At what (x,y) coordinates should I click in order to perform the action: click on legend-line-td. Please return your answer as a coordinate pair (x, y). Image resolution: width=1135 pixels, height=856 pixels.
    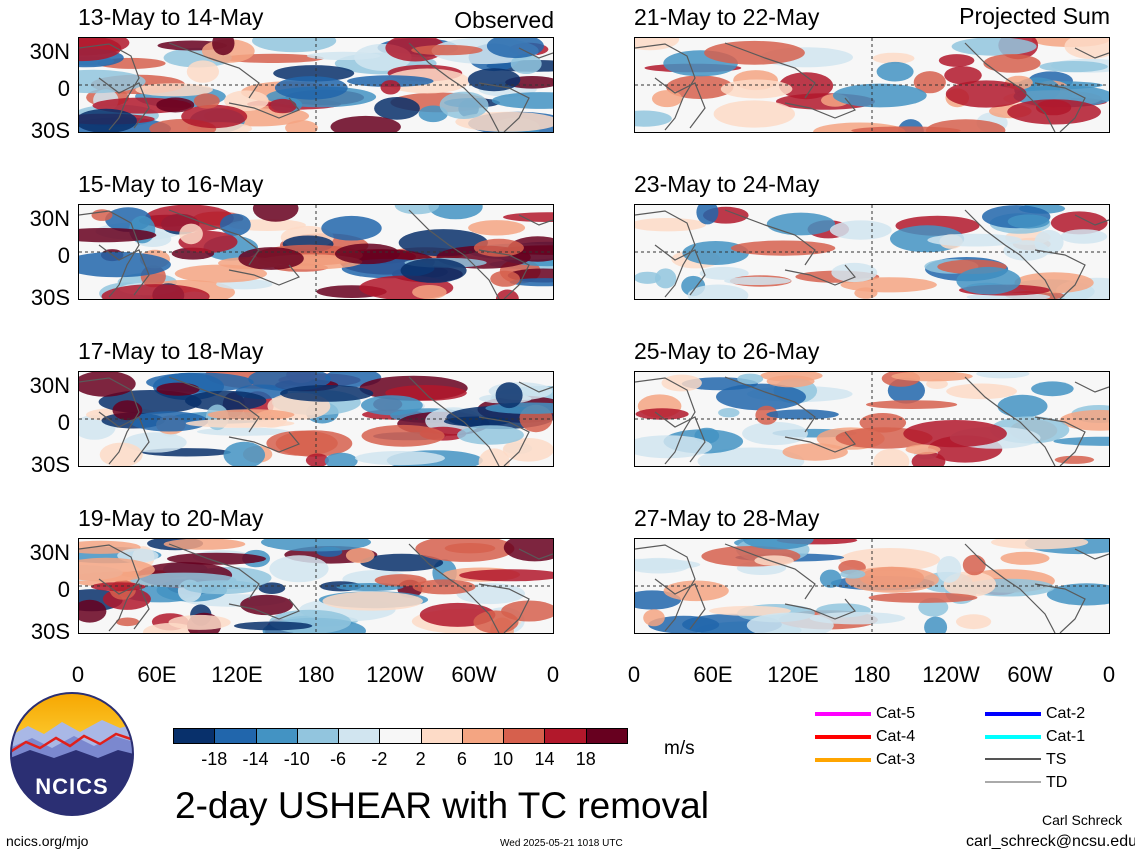
    Looking at the image, I should click on (1013, 782).